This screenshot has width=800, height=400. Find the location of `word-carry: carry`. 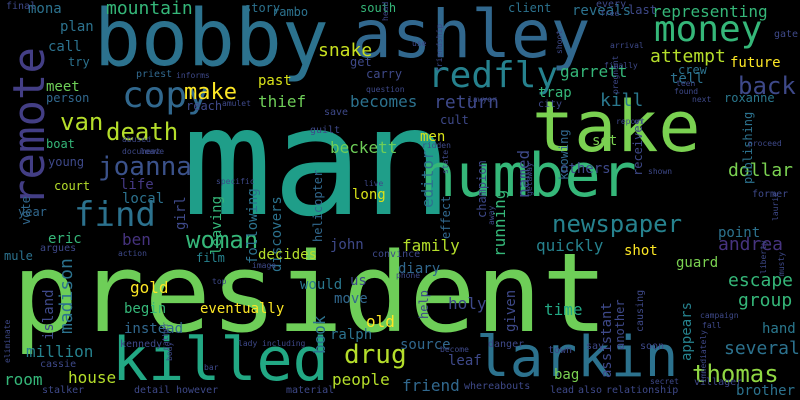

word-carry: carry is located at coordinates (384, 74).